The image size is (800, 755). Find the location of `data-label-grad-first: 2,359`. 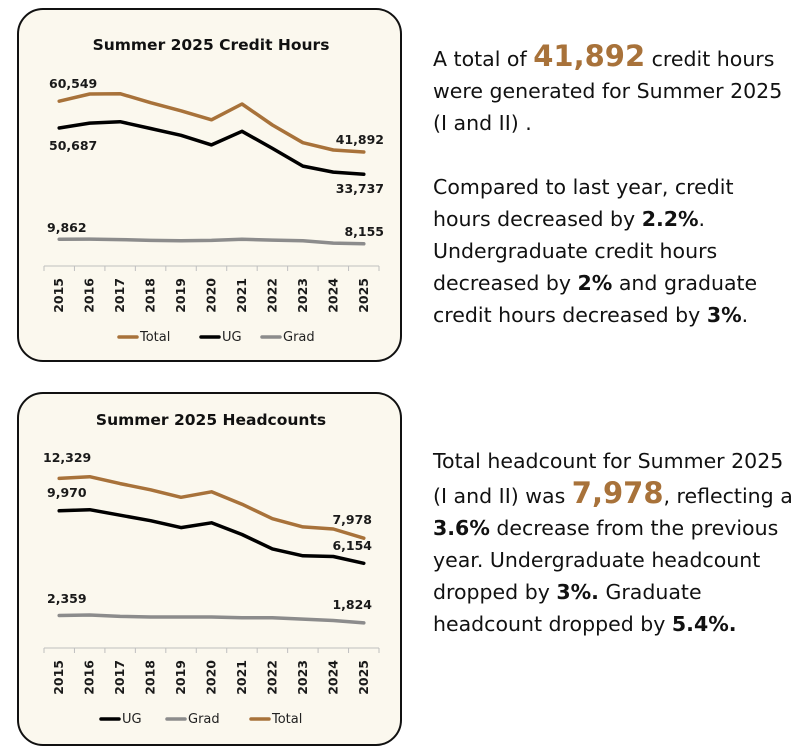

data-label-grad-first: 2,359 is located at coordinates (67, 598).